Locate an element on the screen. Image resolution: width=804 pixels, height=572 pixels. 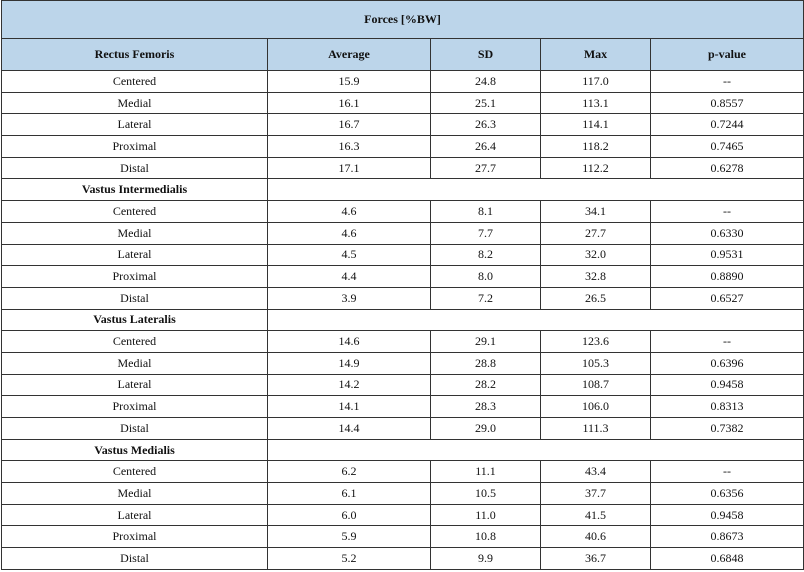
cell: 106.0 is located at coordinates (595, 406).